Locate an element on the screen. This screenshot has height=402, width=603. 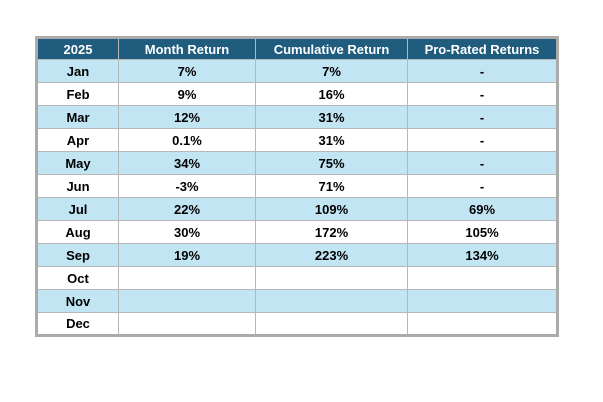
month-cell: Jan is located at coordinates (77, 71).